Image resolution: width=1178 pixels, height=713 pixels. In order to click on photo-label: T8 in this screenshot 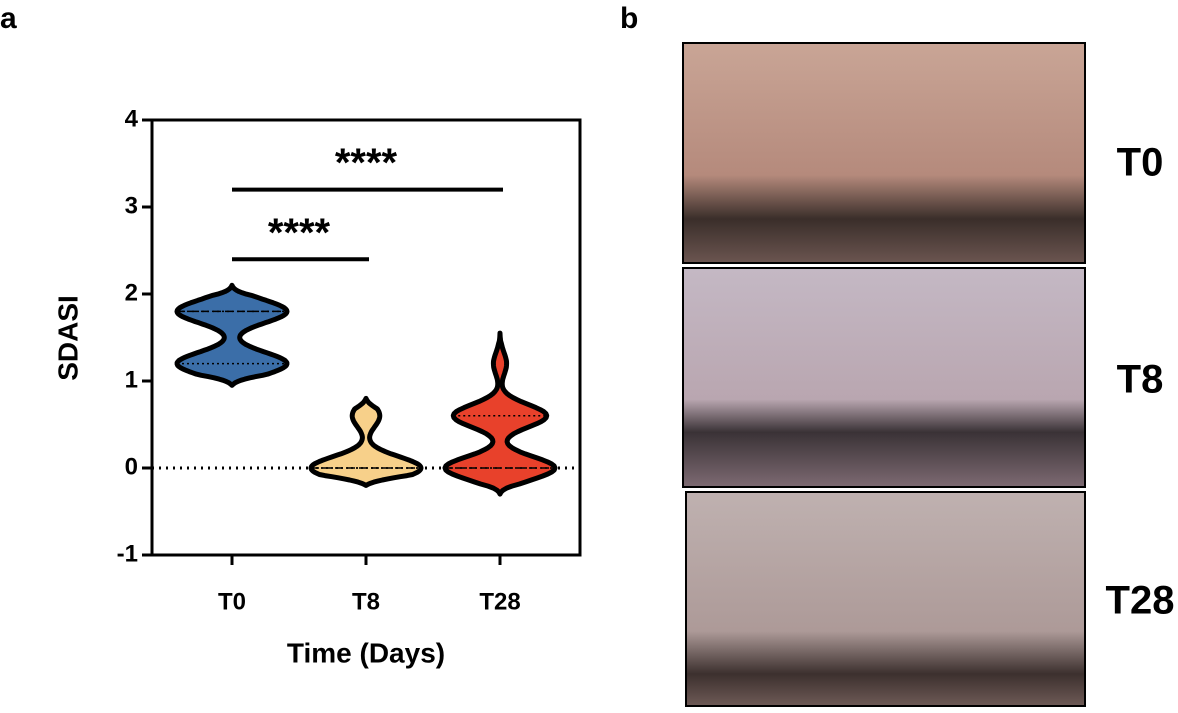, I will do `click(1140, 380)`.